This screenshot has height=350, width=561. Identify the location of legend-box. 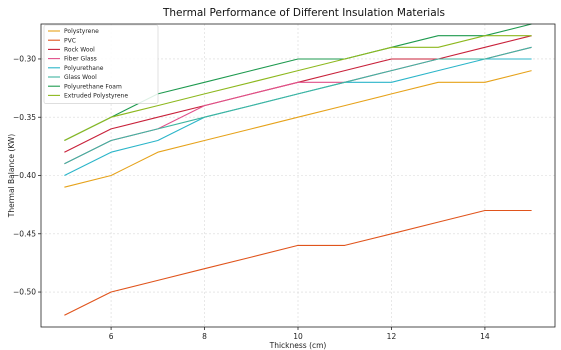
(101, 64).